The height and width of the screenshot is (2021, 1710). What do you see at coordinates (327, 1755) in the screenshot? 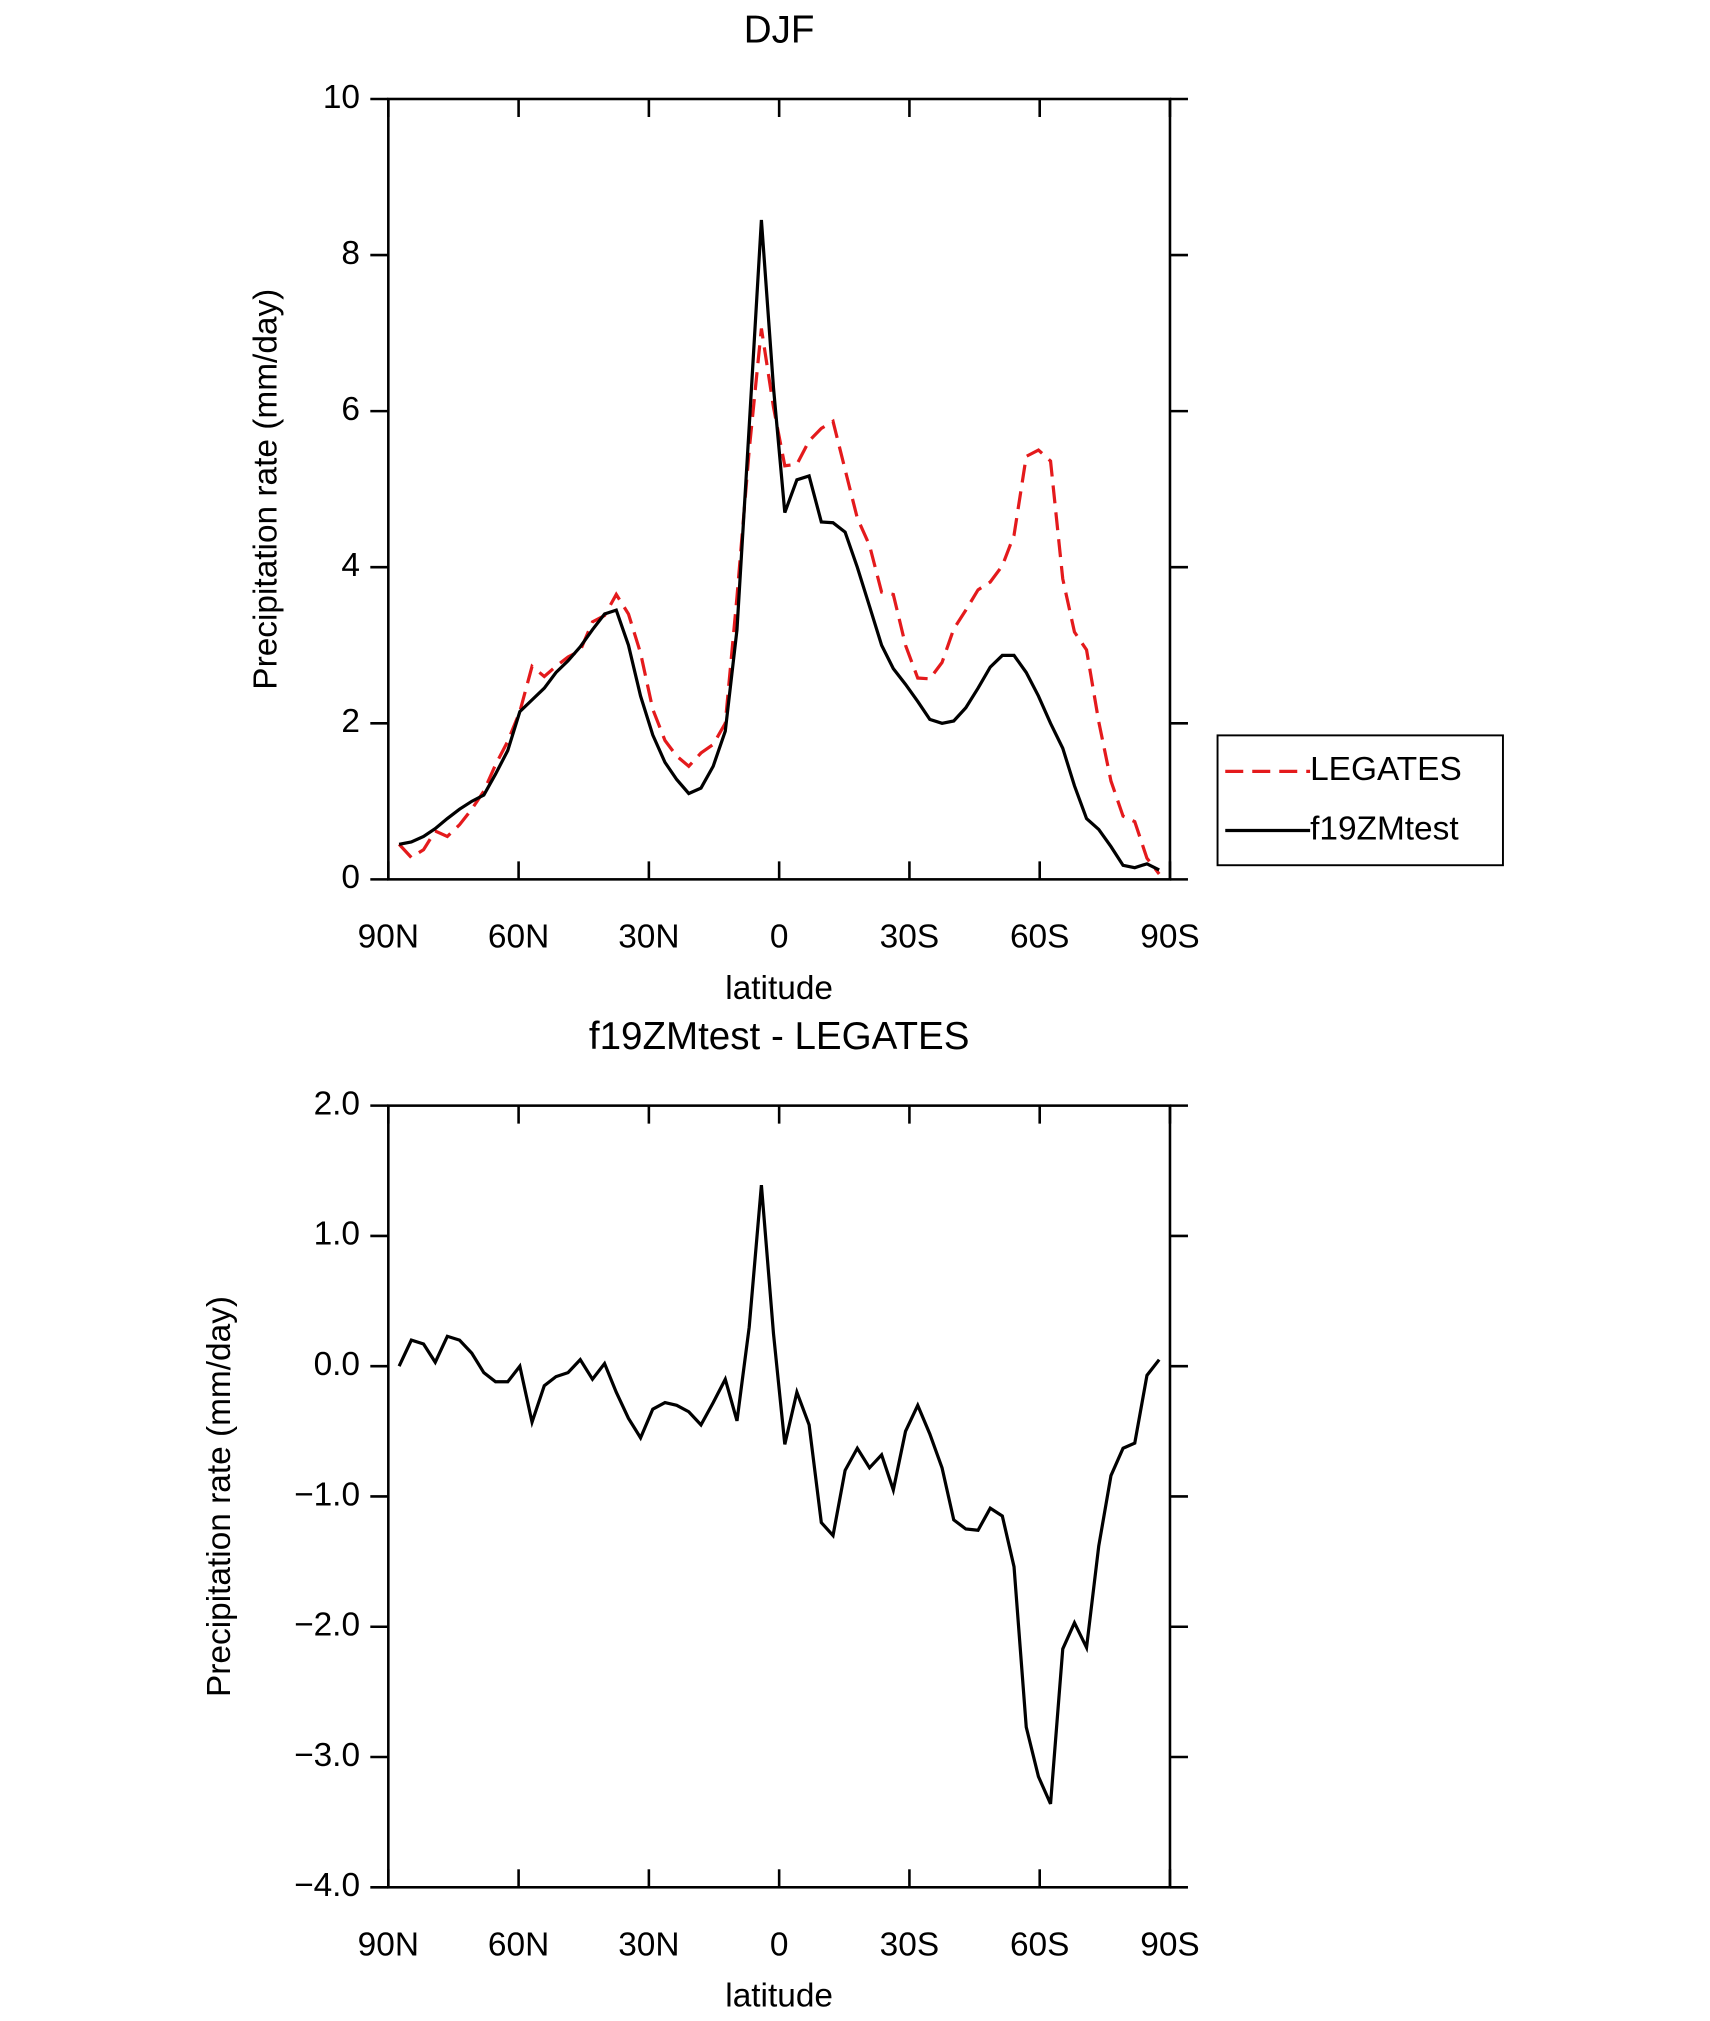
I see `y-tick-label: −3.0` at bounding box center [327, 1755].